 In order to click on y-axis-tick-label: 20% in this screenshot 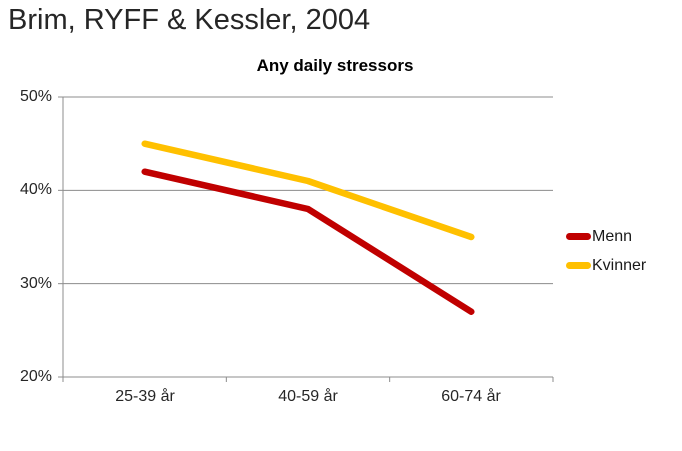, I will do `click(35, 376)`.